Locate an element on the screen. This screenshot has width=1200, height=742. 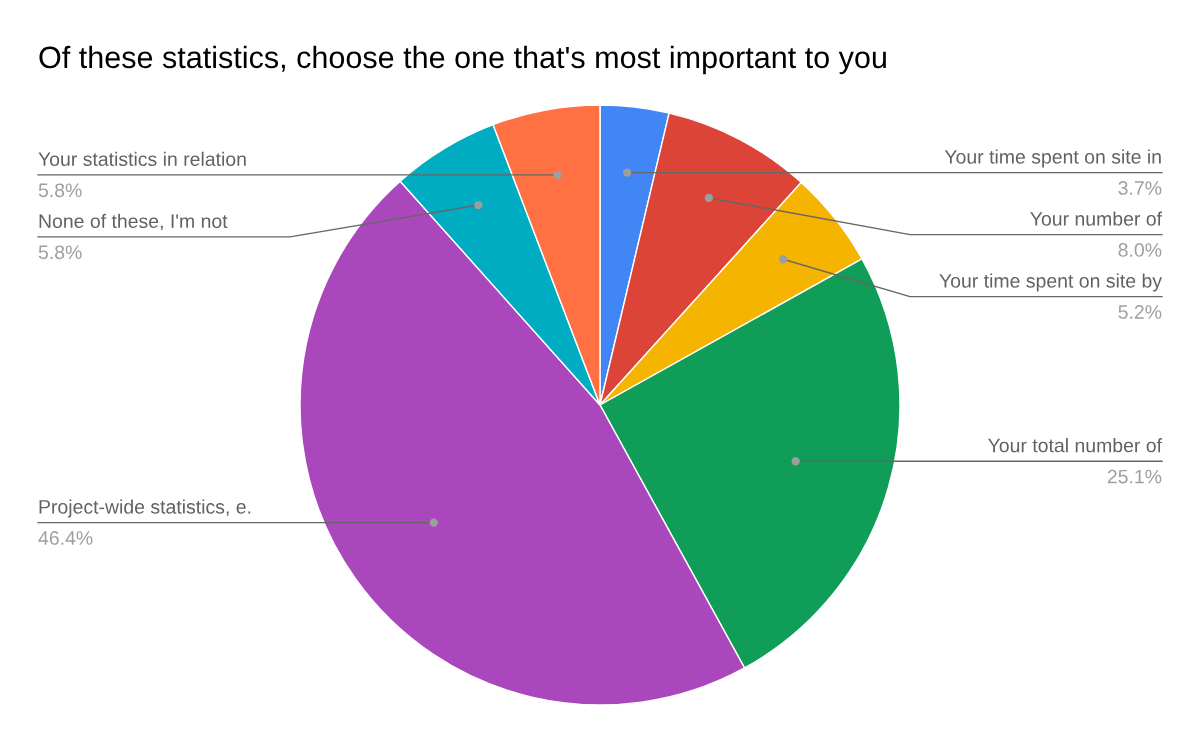
data-label: 46.4% is located at coordinates (65, 538).